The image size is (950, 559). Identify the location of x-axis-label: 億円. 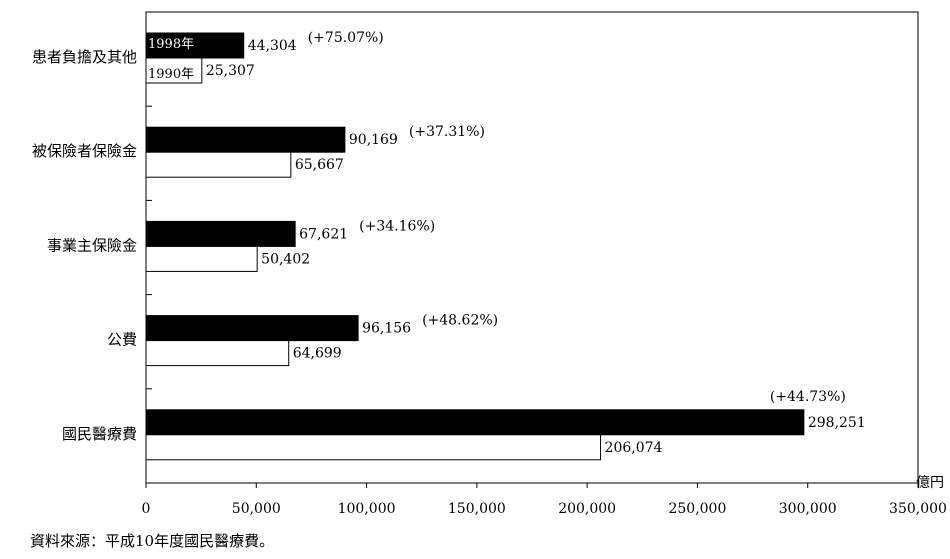
(930, 483).